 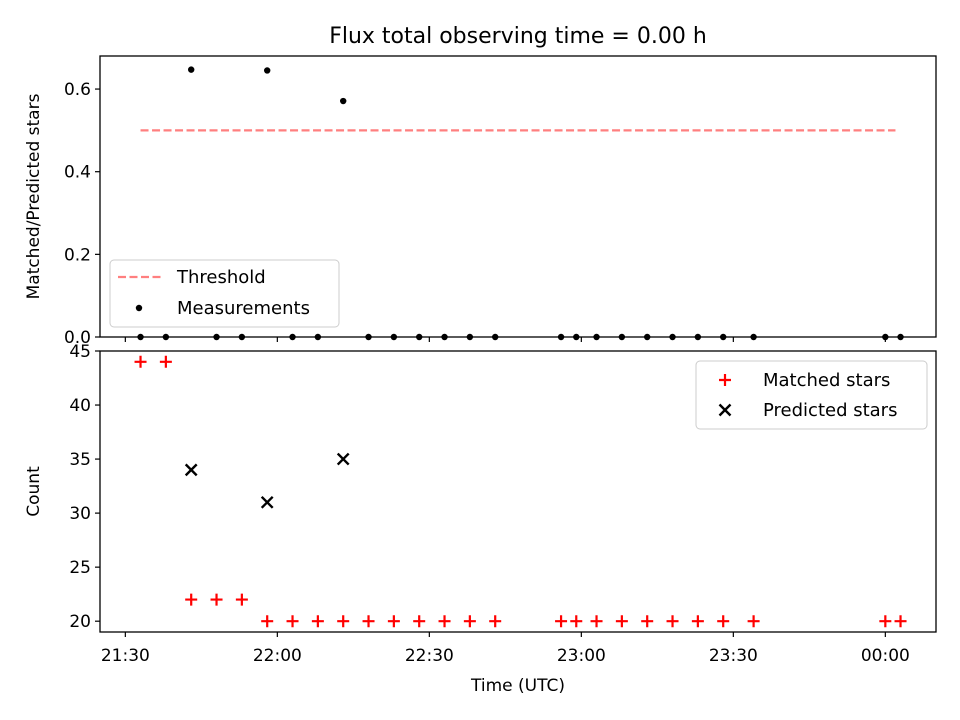 I want to click on legend-measurement-swatch, so click(x=139, y=308).